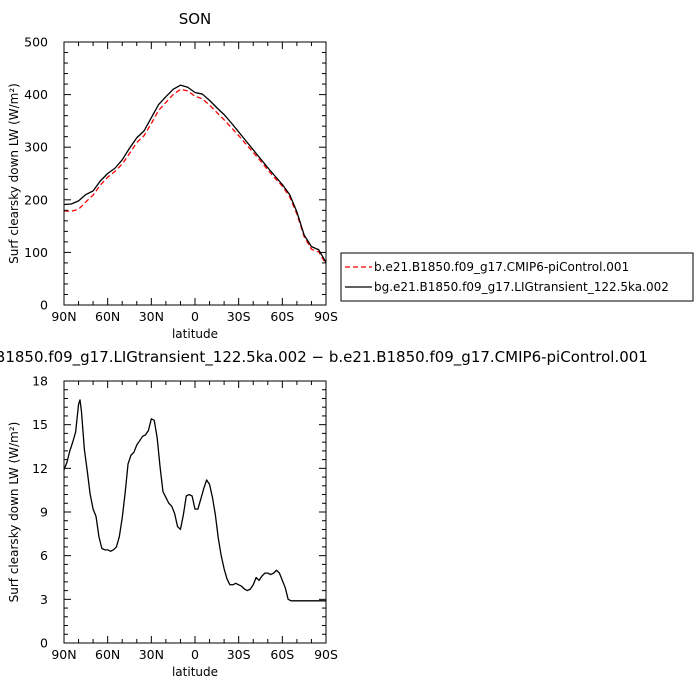 The image size is (700, 700). What do you see at coordinates (36, 94) in the screenshot?
I see `y-tick-label: 400` at bounding box center [36, 94].